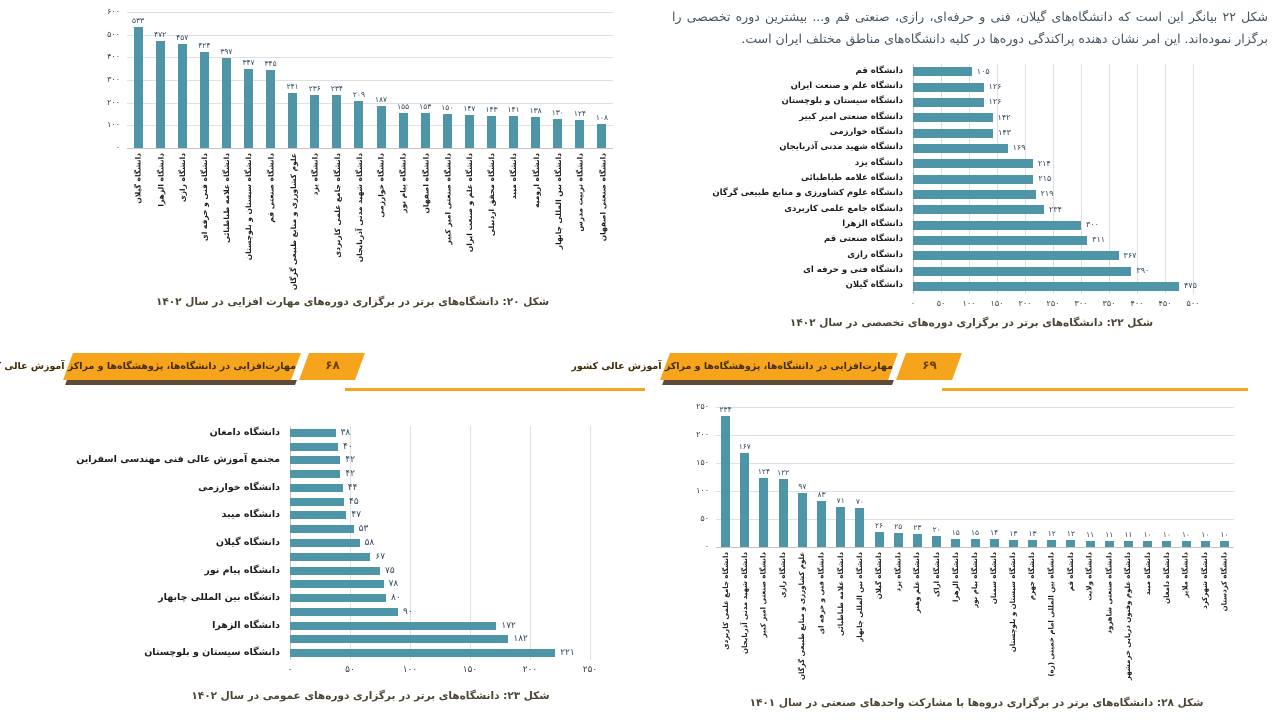  Describe the element at coordinates (1205, 580) in the screenshot. I see `category-label-text: دانشگاه شهرکرد` at that location.